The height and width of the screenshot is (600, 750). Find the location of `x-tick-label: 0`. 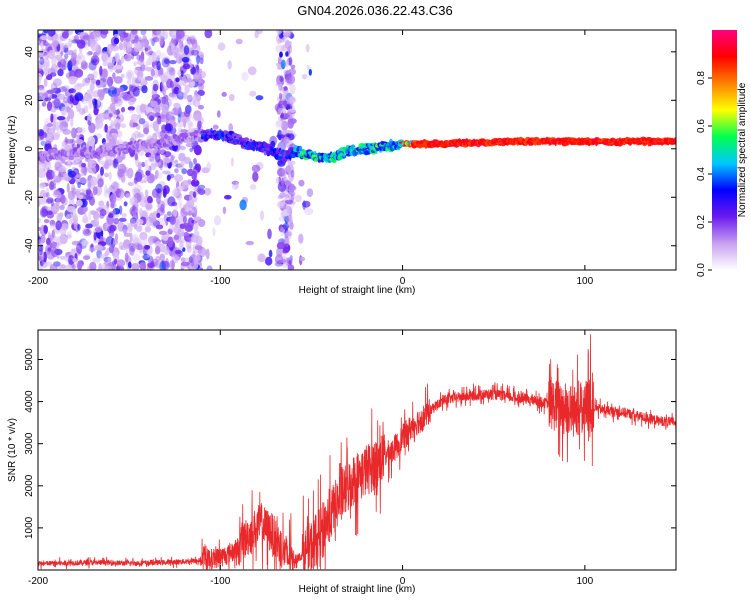

x-tick-label: 0 is located at coordinates (403, 581).